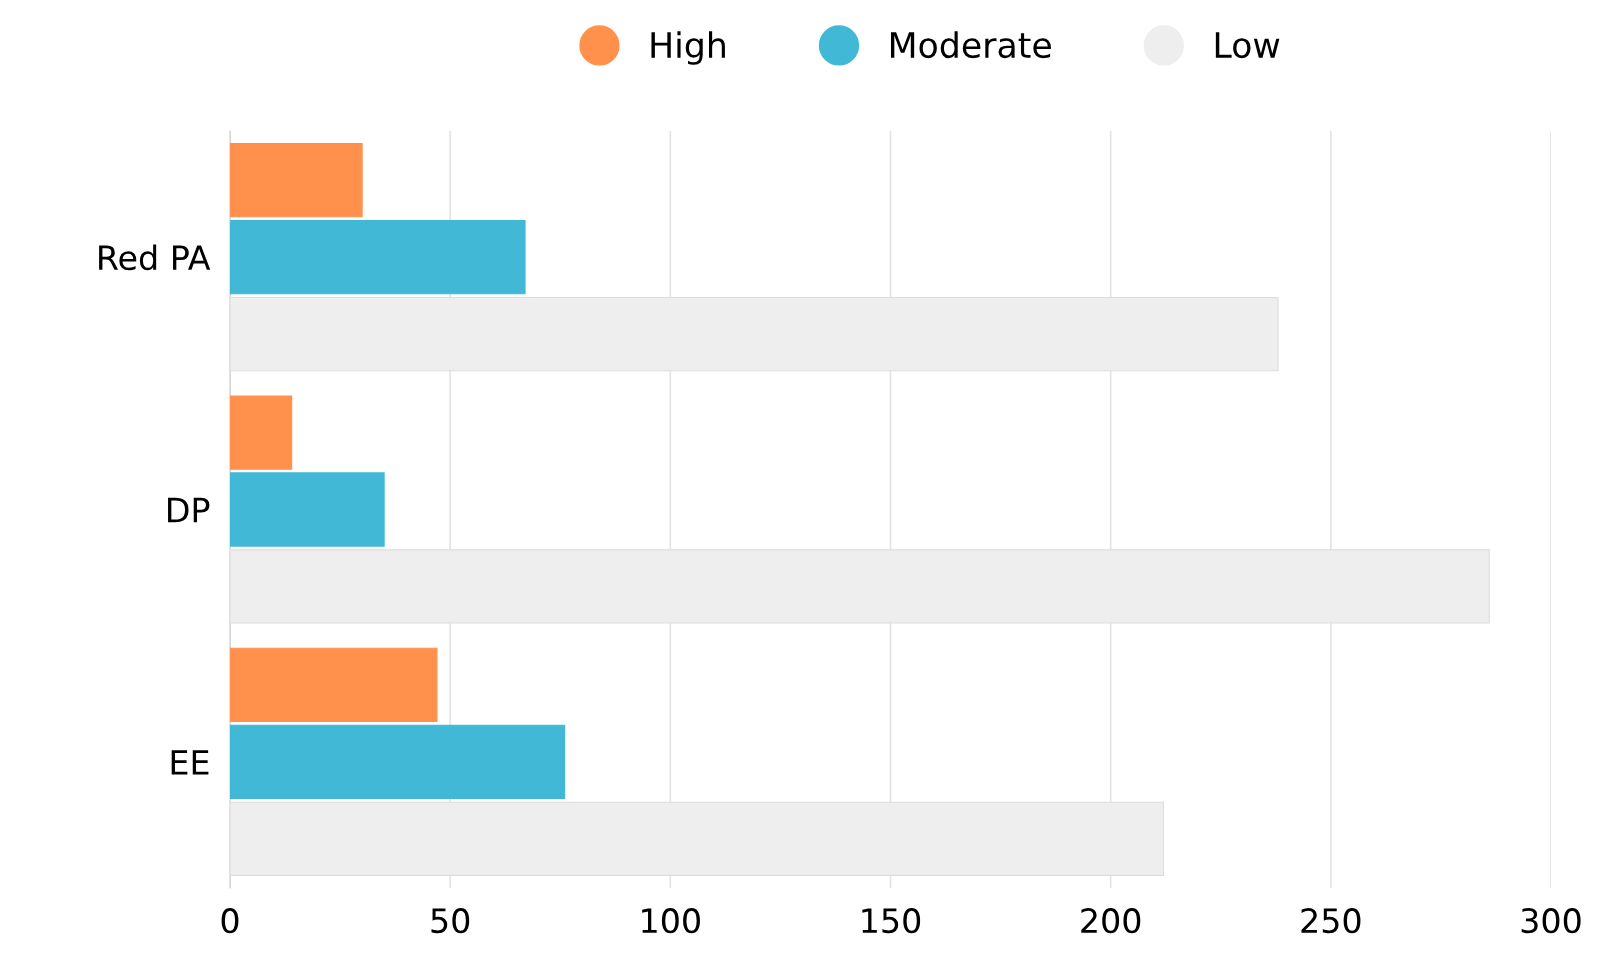  Describe the element at coordinates (189, 510) in the screenshot. I see `y-tick-label: DP` at that location.